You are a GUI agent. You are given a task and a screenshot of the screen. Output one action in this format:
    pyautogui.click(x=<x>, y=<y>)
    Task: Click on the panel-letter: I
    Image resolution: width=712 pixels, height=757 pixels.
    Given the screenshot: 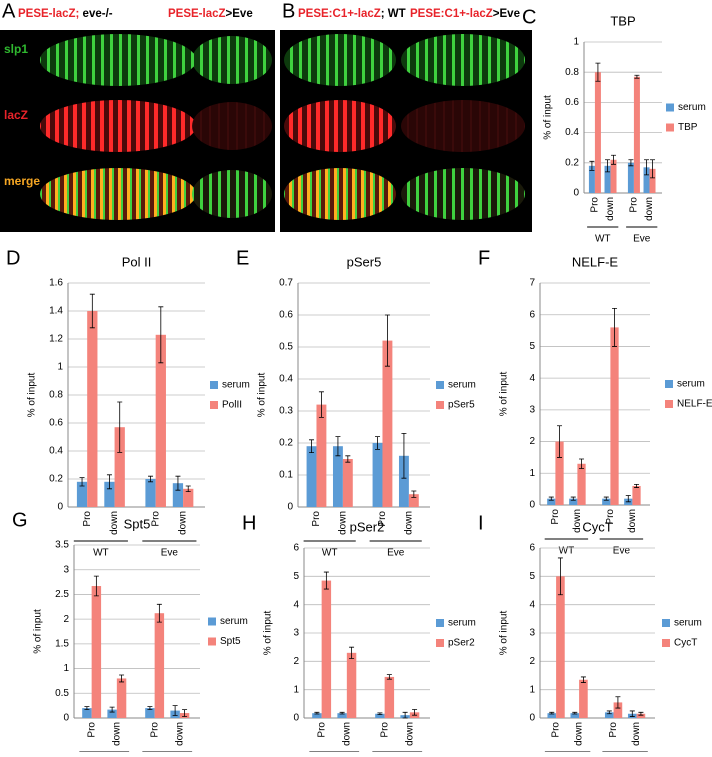 What is the action you would take?
    pyautogui.click(x=481, y=523)
    